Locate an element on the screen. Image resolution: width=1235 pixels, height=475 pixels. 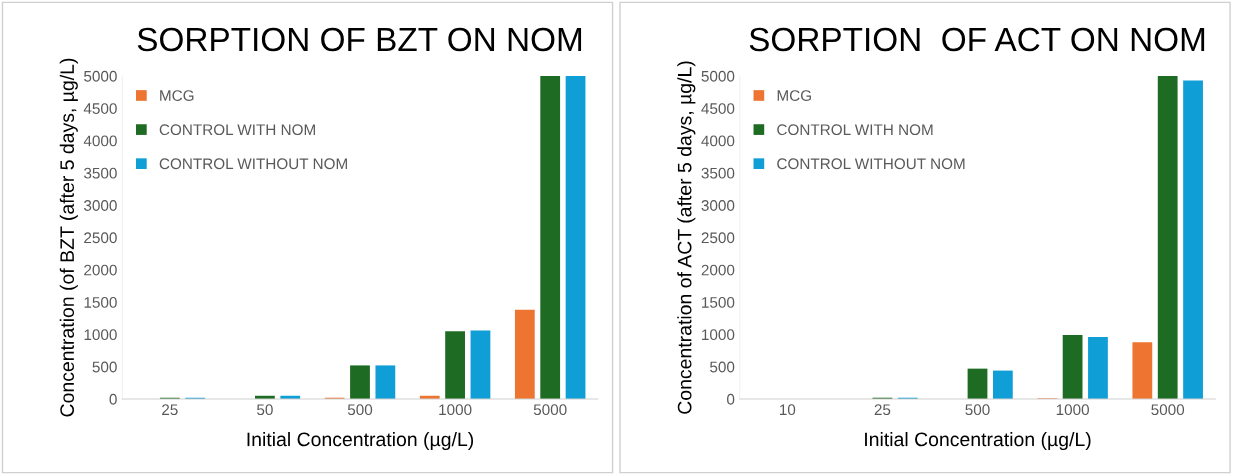
chart-title: SORPTION OF BZT ON NOM is located at coordinates (359, 39).